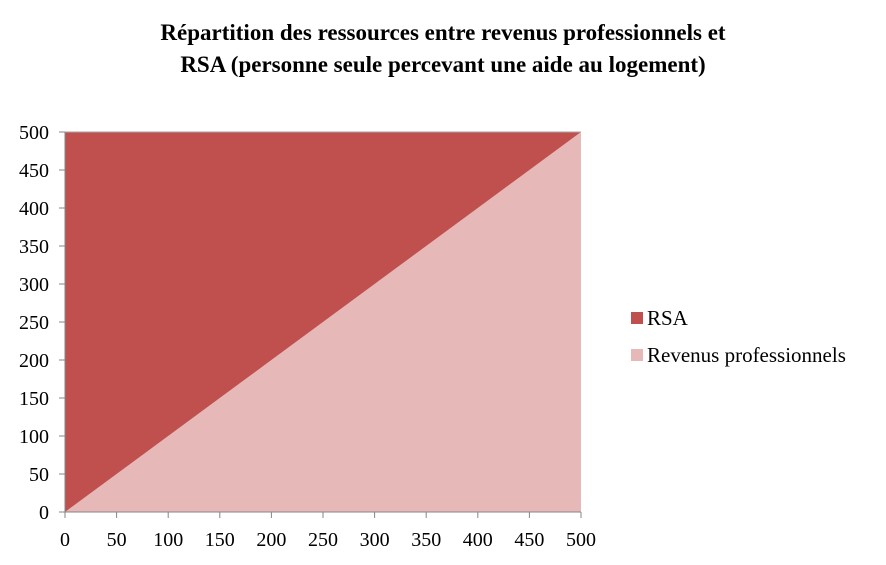 The height and width of the screenshot is (565, 886). I want to click on legend-label-revenus-professionnels: Revenus professionnels, so click(746, 355).